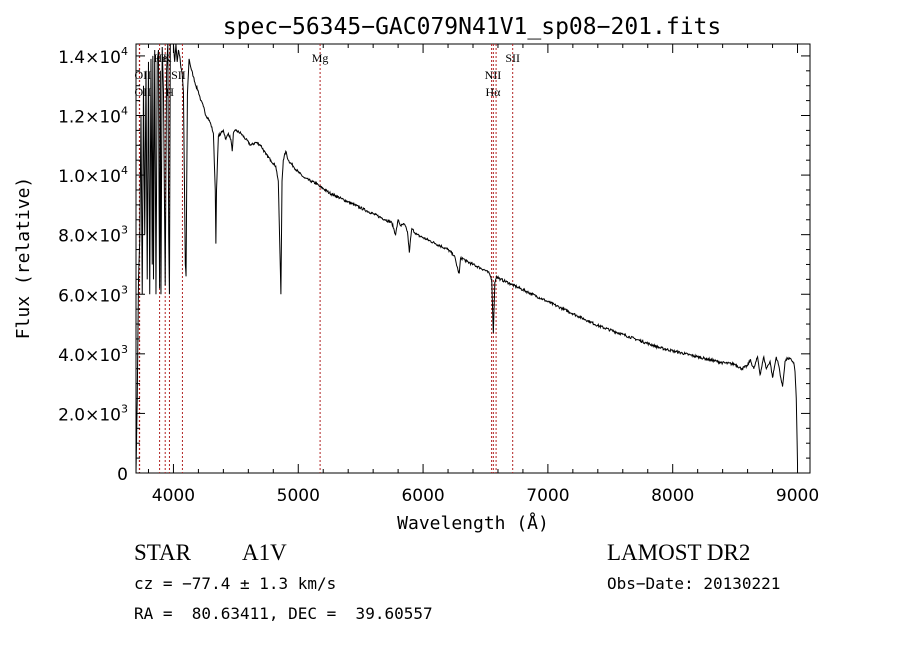 Image resolution: width=900 pixels, height=649 pixels. Describe the element at coordinates (93, 175) in the screenshot. I see `y-tick-label-5: 1.0×10⁴` at that location.